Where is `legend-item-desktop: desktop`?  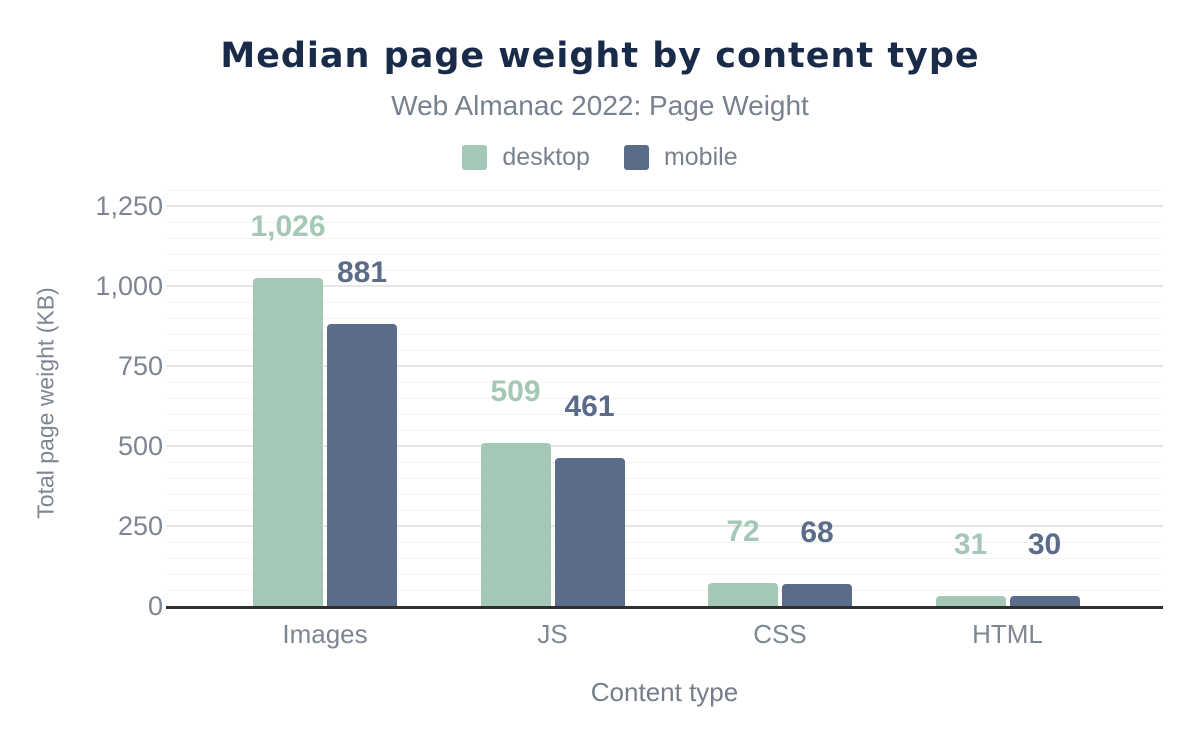 legend-item-desktop: desktop is located at coordinates (526, 157).